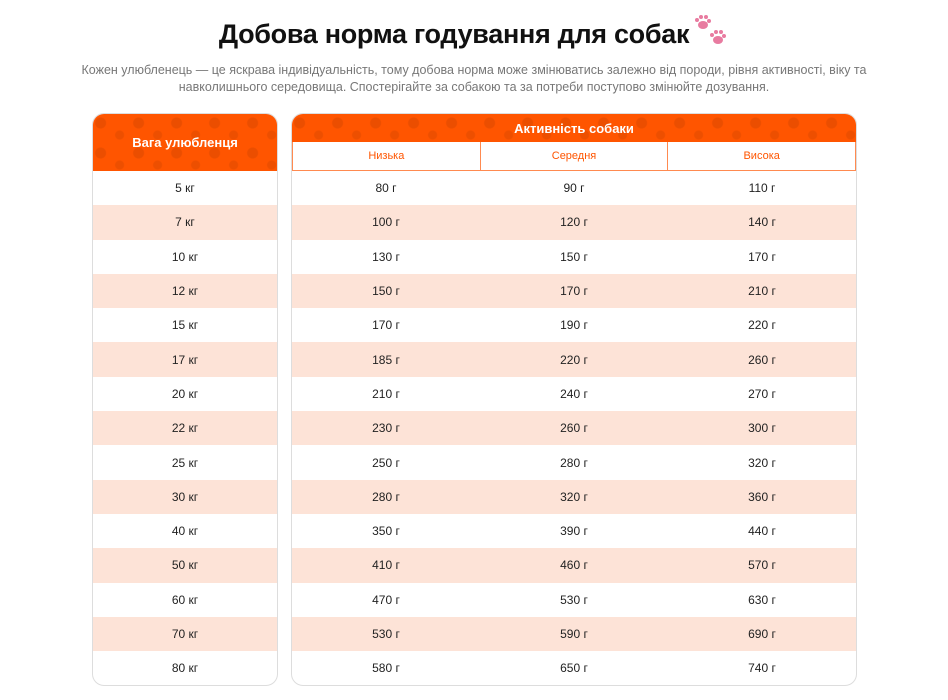  Describe the element at coordinates (386, 462) in the screenshot. I see `portion-cell: 250 г` at that location.